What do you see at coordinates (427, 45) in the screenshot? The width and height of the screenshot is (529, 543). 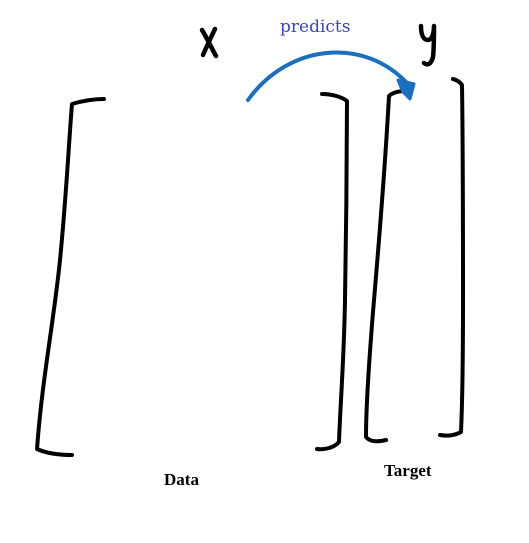 I see `y-symbol` at bounding box center [427, 45].